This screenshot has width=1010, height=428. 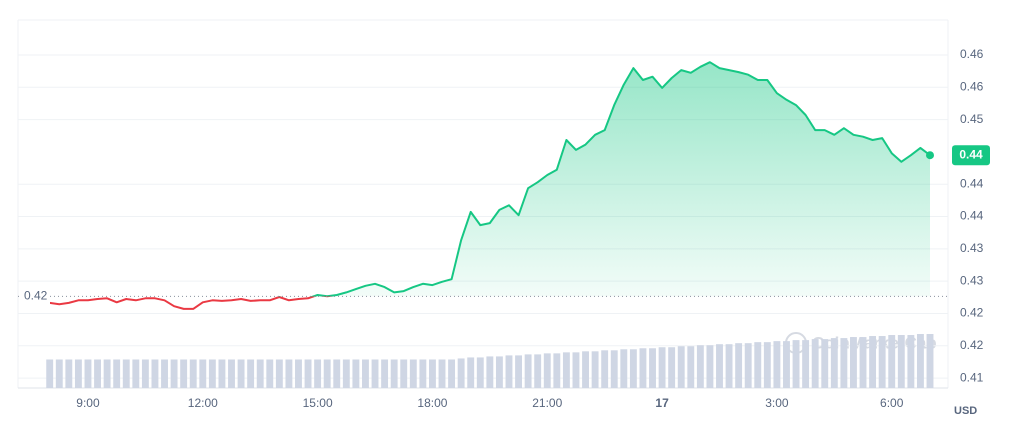 What do you see at coordinates (547, 403) in the screenshot?
I see `x-tick-label: 21:00` at bounding box center [547, 403].